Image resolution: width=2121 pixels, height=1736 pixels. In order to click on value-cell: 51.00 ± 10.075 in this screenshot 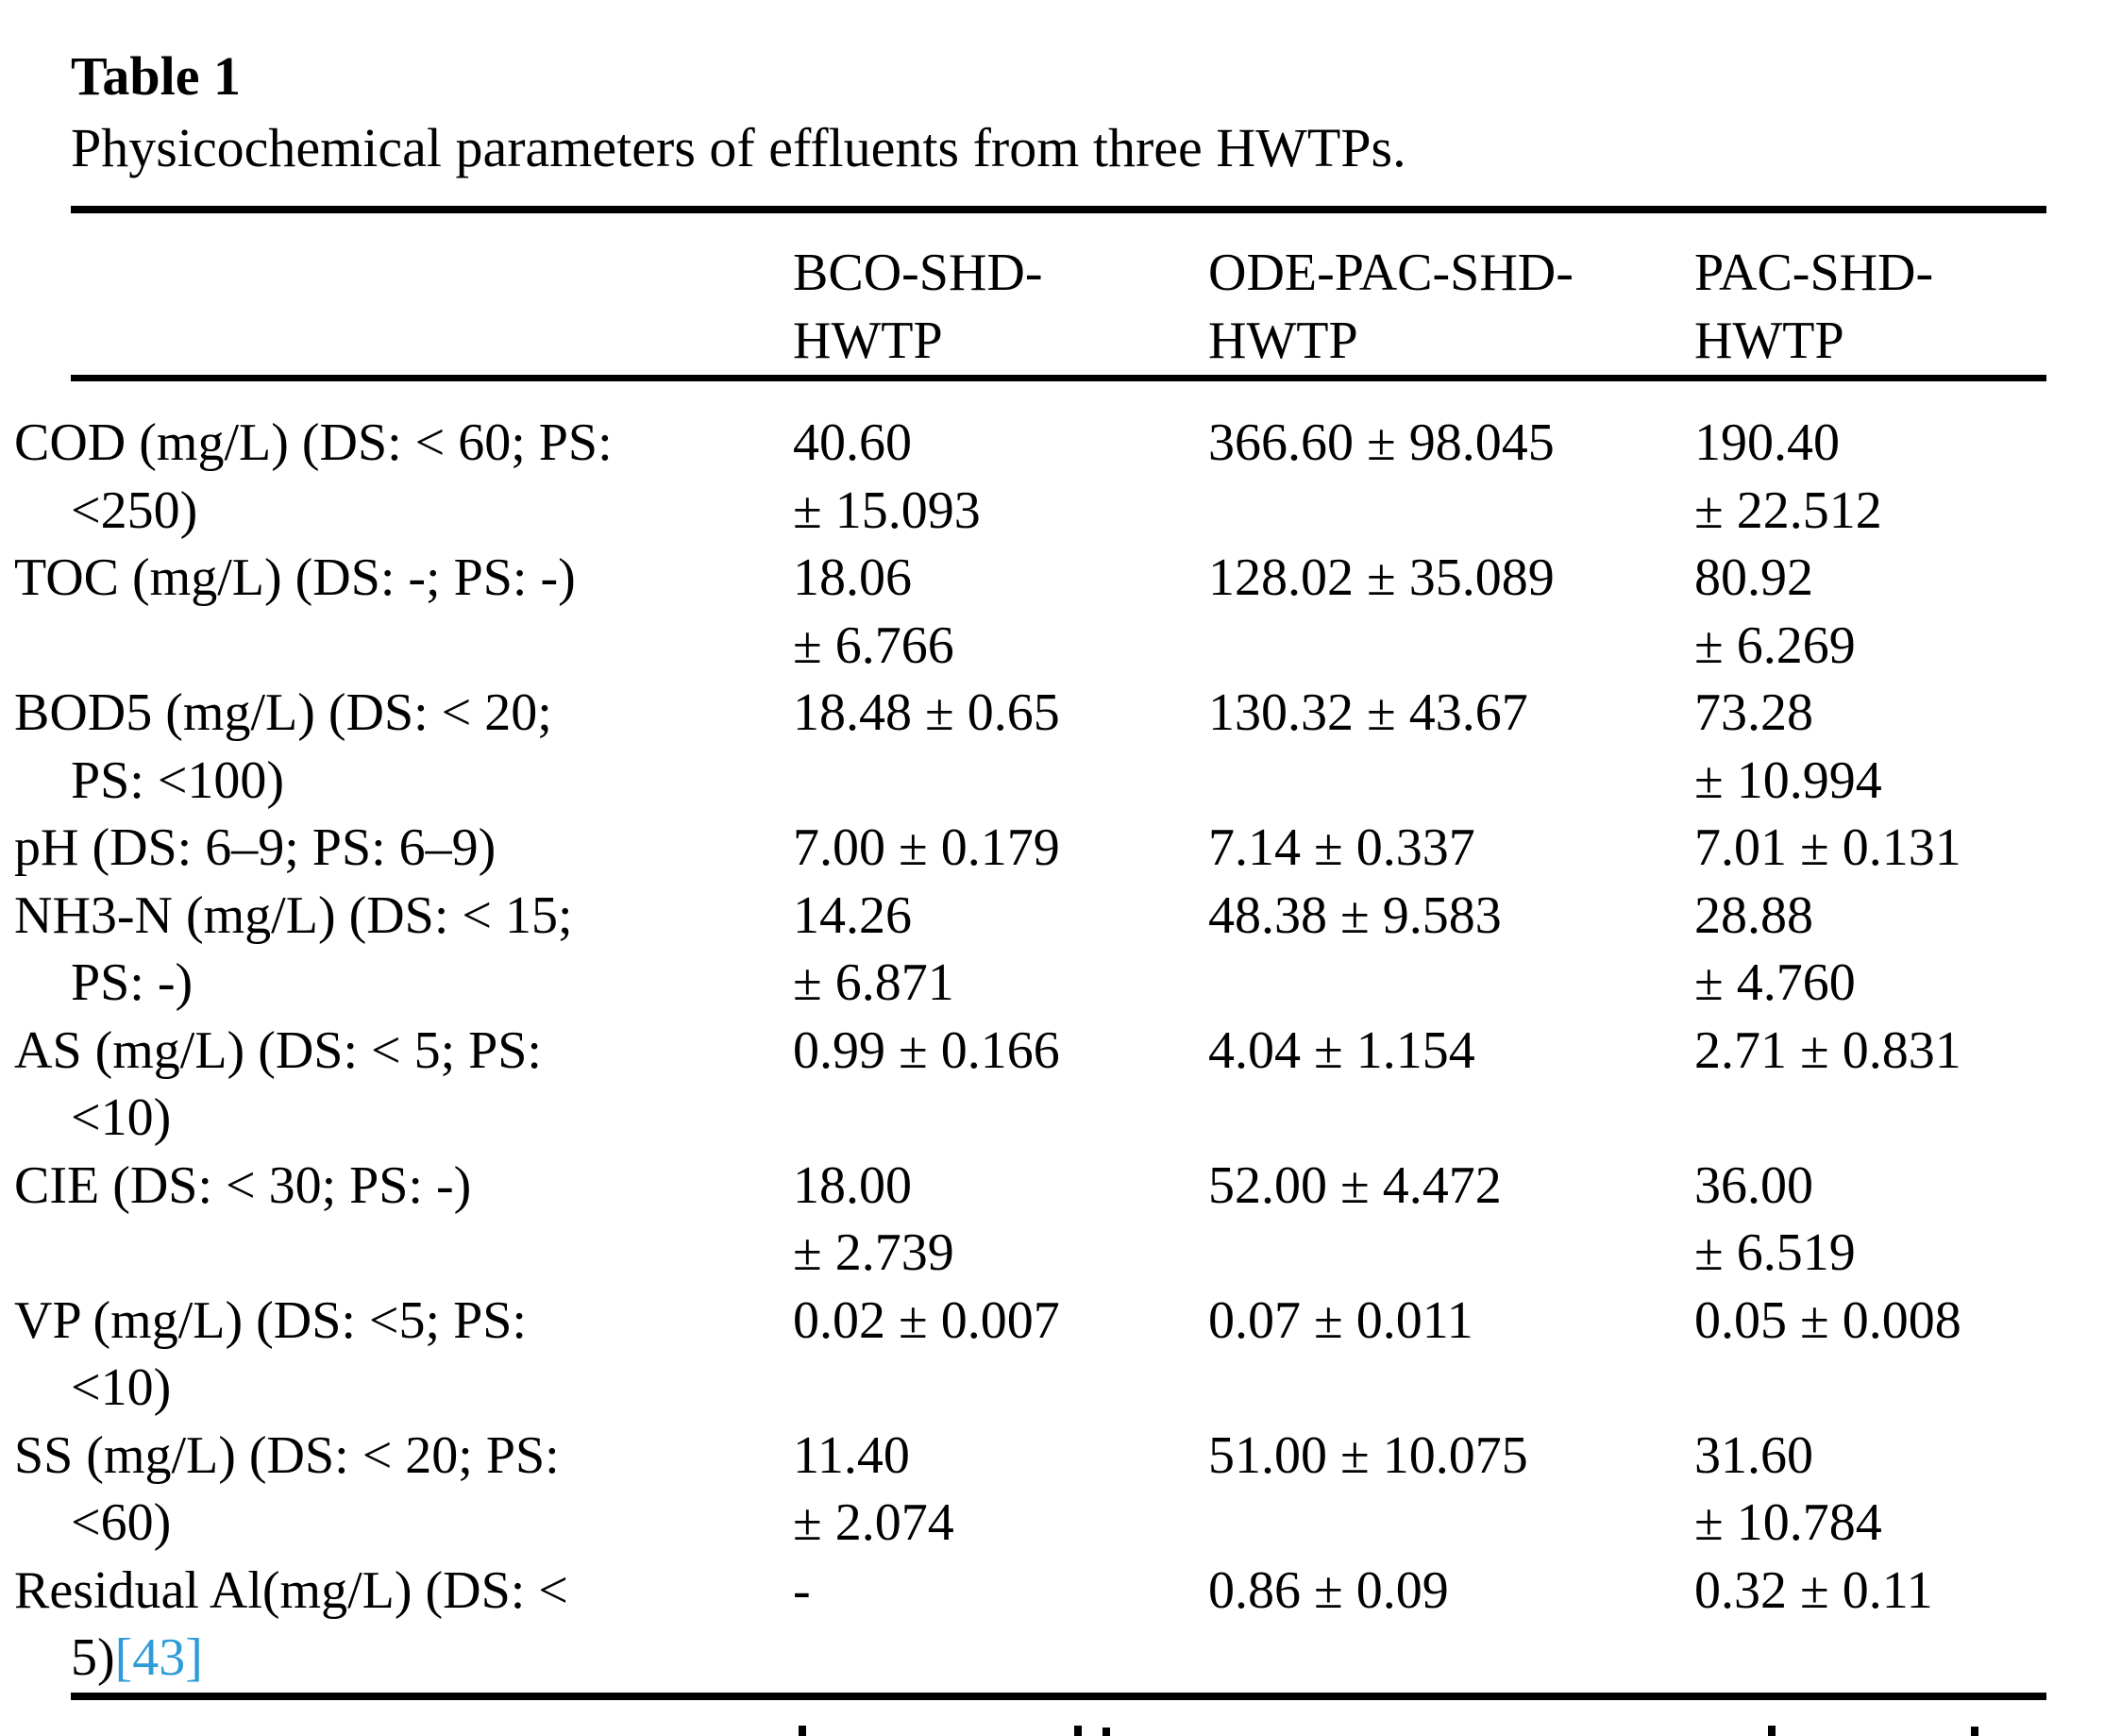, I will do `click(1368, 1455)`.